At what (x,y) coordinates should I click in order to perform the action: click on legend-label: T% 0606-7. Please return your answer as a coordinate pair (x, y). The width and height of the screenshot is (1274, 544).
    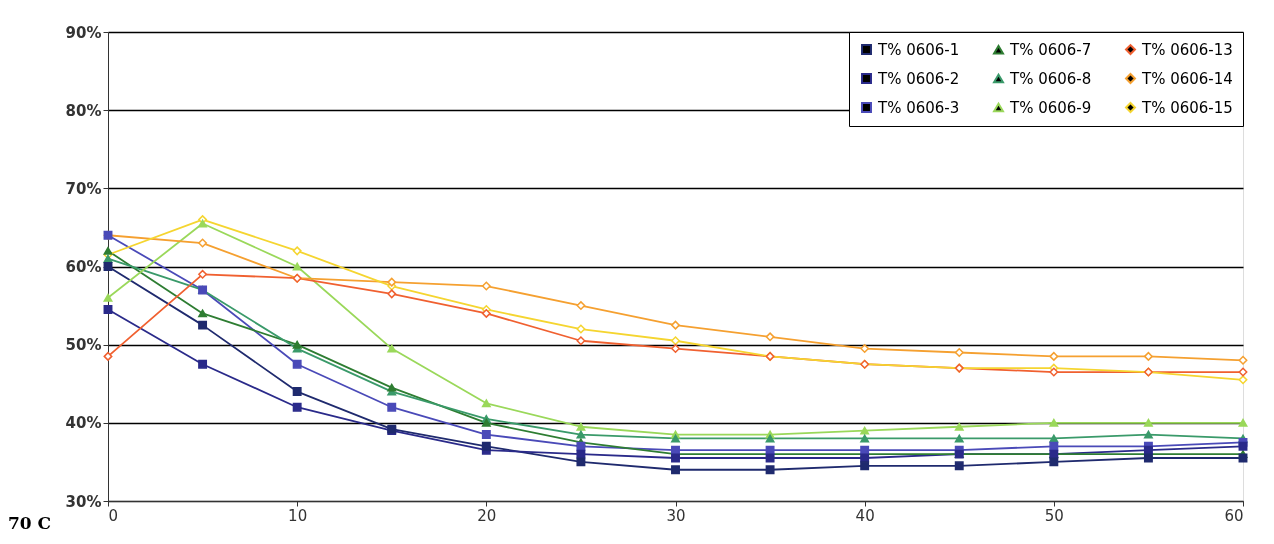
    Looking at the image, I should click on (1050, 49).